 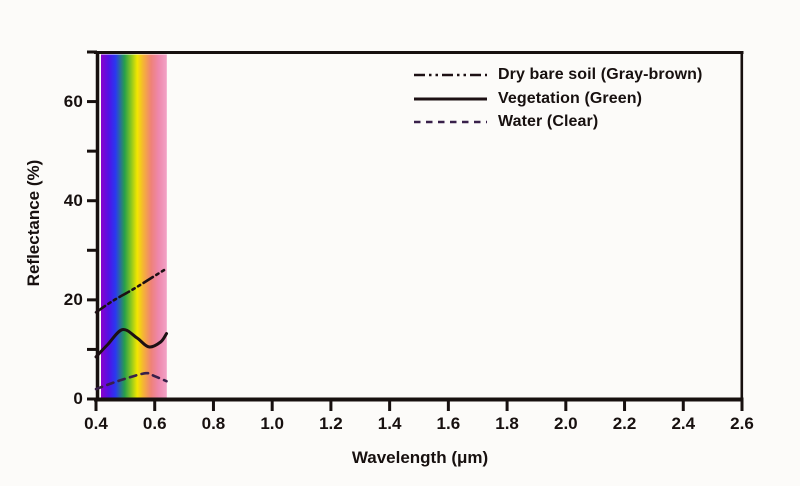 What do you see at coordinates (565, 423) in the screenshot?
I see `x-tick-label: 2.0` at bounding box center [565, 423].